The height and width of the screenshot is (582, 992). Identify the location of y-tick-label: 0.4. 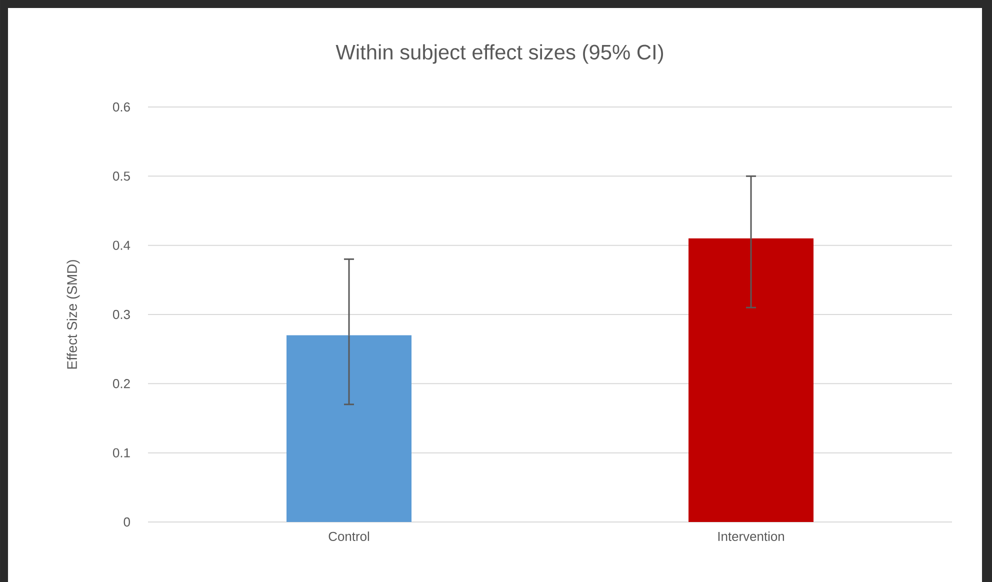
(121, 245).